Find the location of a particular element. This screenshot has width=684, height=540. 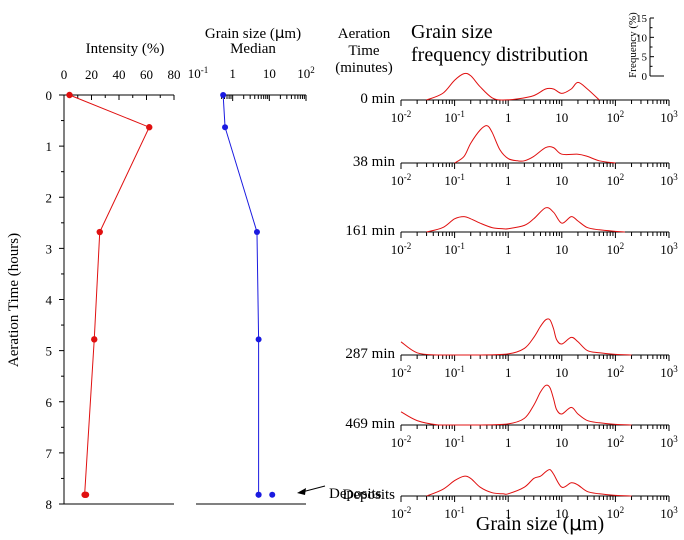

median-tick-label: 10⁻¹ is located at coordinates (198, 73).